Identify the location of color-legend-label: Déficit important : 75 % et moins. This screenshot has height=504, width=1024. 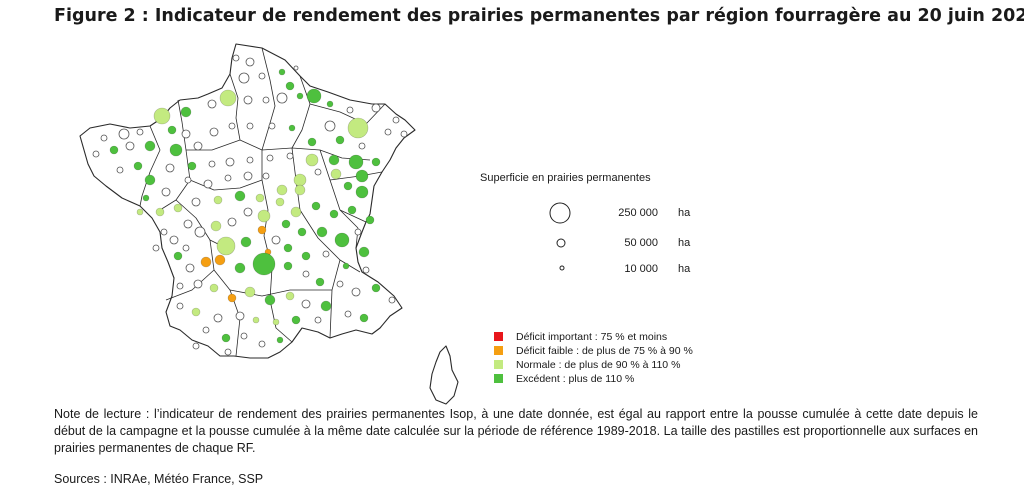
(592, 337).